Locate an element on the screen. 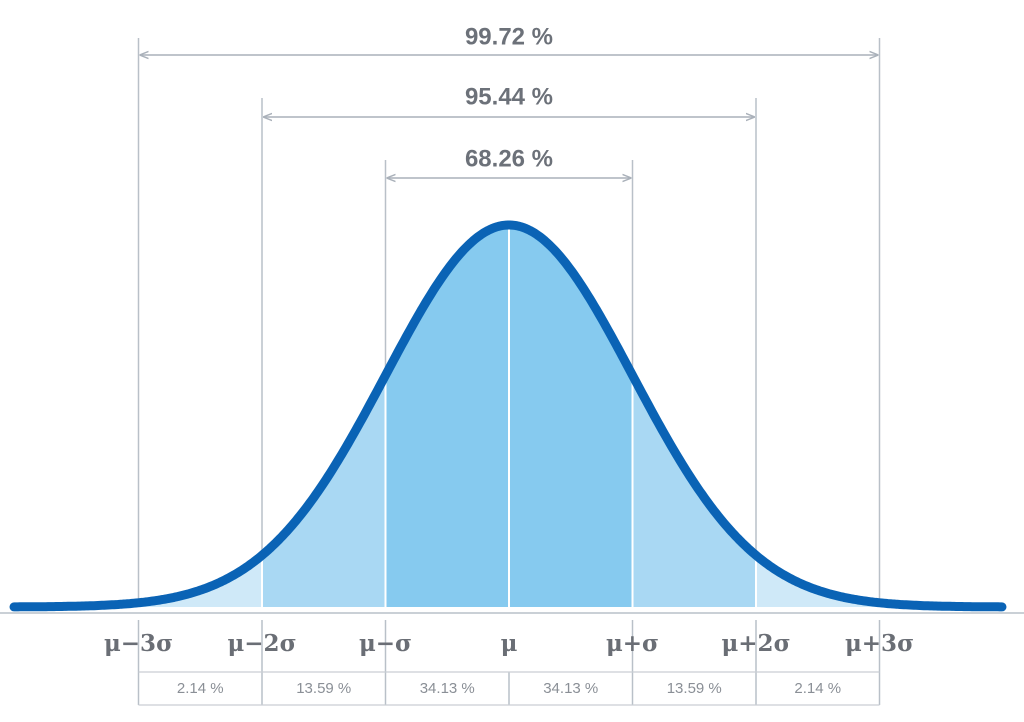  axis-label: μ−2σ is located at coordinates (261, 643).